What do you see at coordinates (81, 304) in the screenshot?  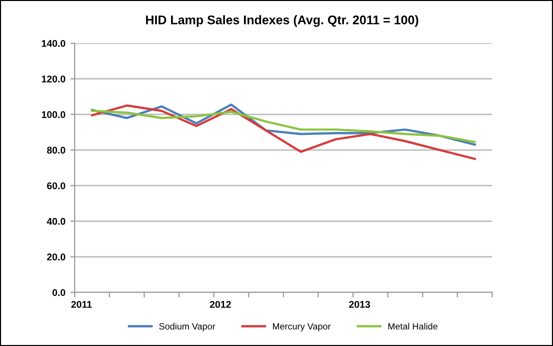 I see `x-tick-label: 2011` at bounding box center [81, 304].